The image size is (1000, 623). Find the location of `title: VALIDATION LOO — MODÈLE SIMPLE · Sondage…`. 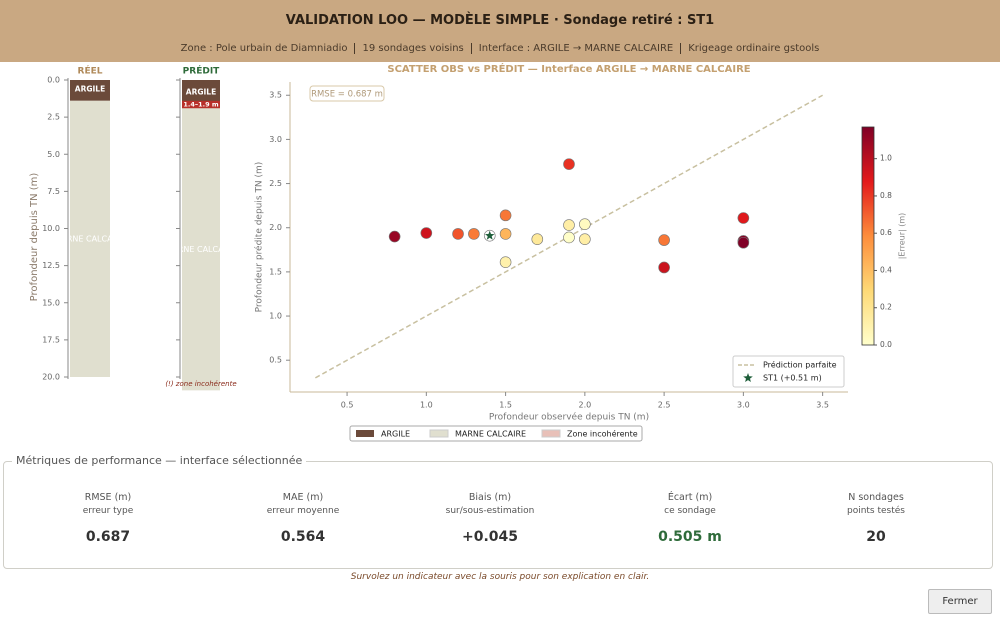

title: VALIDATION LOO — MODÈLE SIMPLE · Sondage… is located at coordinates (500, 20).